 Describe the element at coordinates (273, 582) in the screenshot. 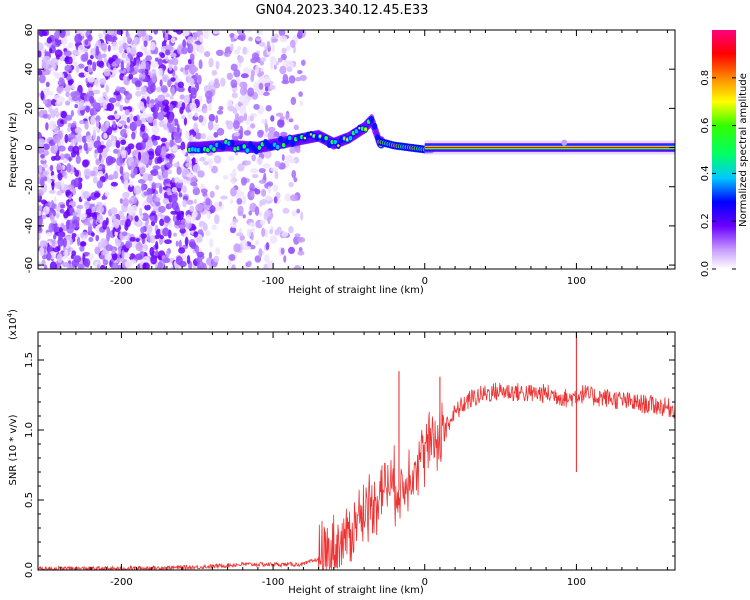

I see `x-tick-label: -100` at that location.